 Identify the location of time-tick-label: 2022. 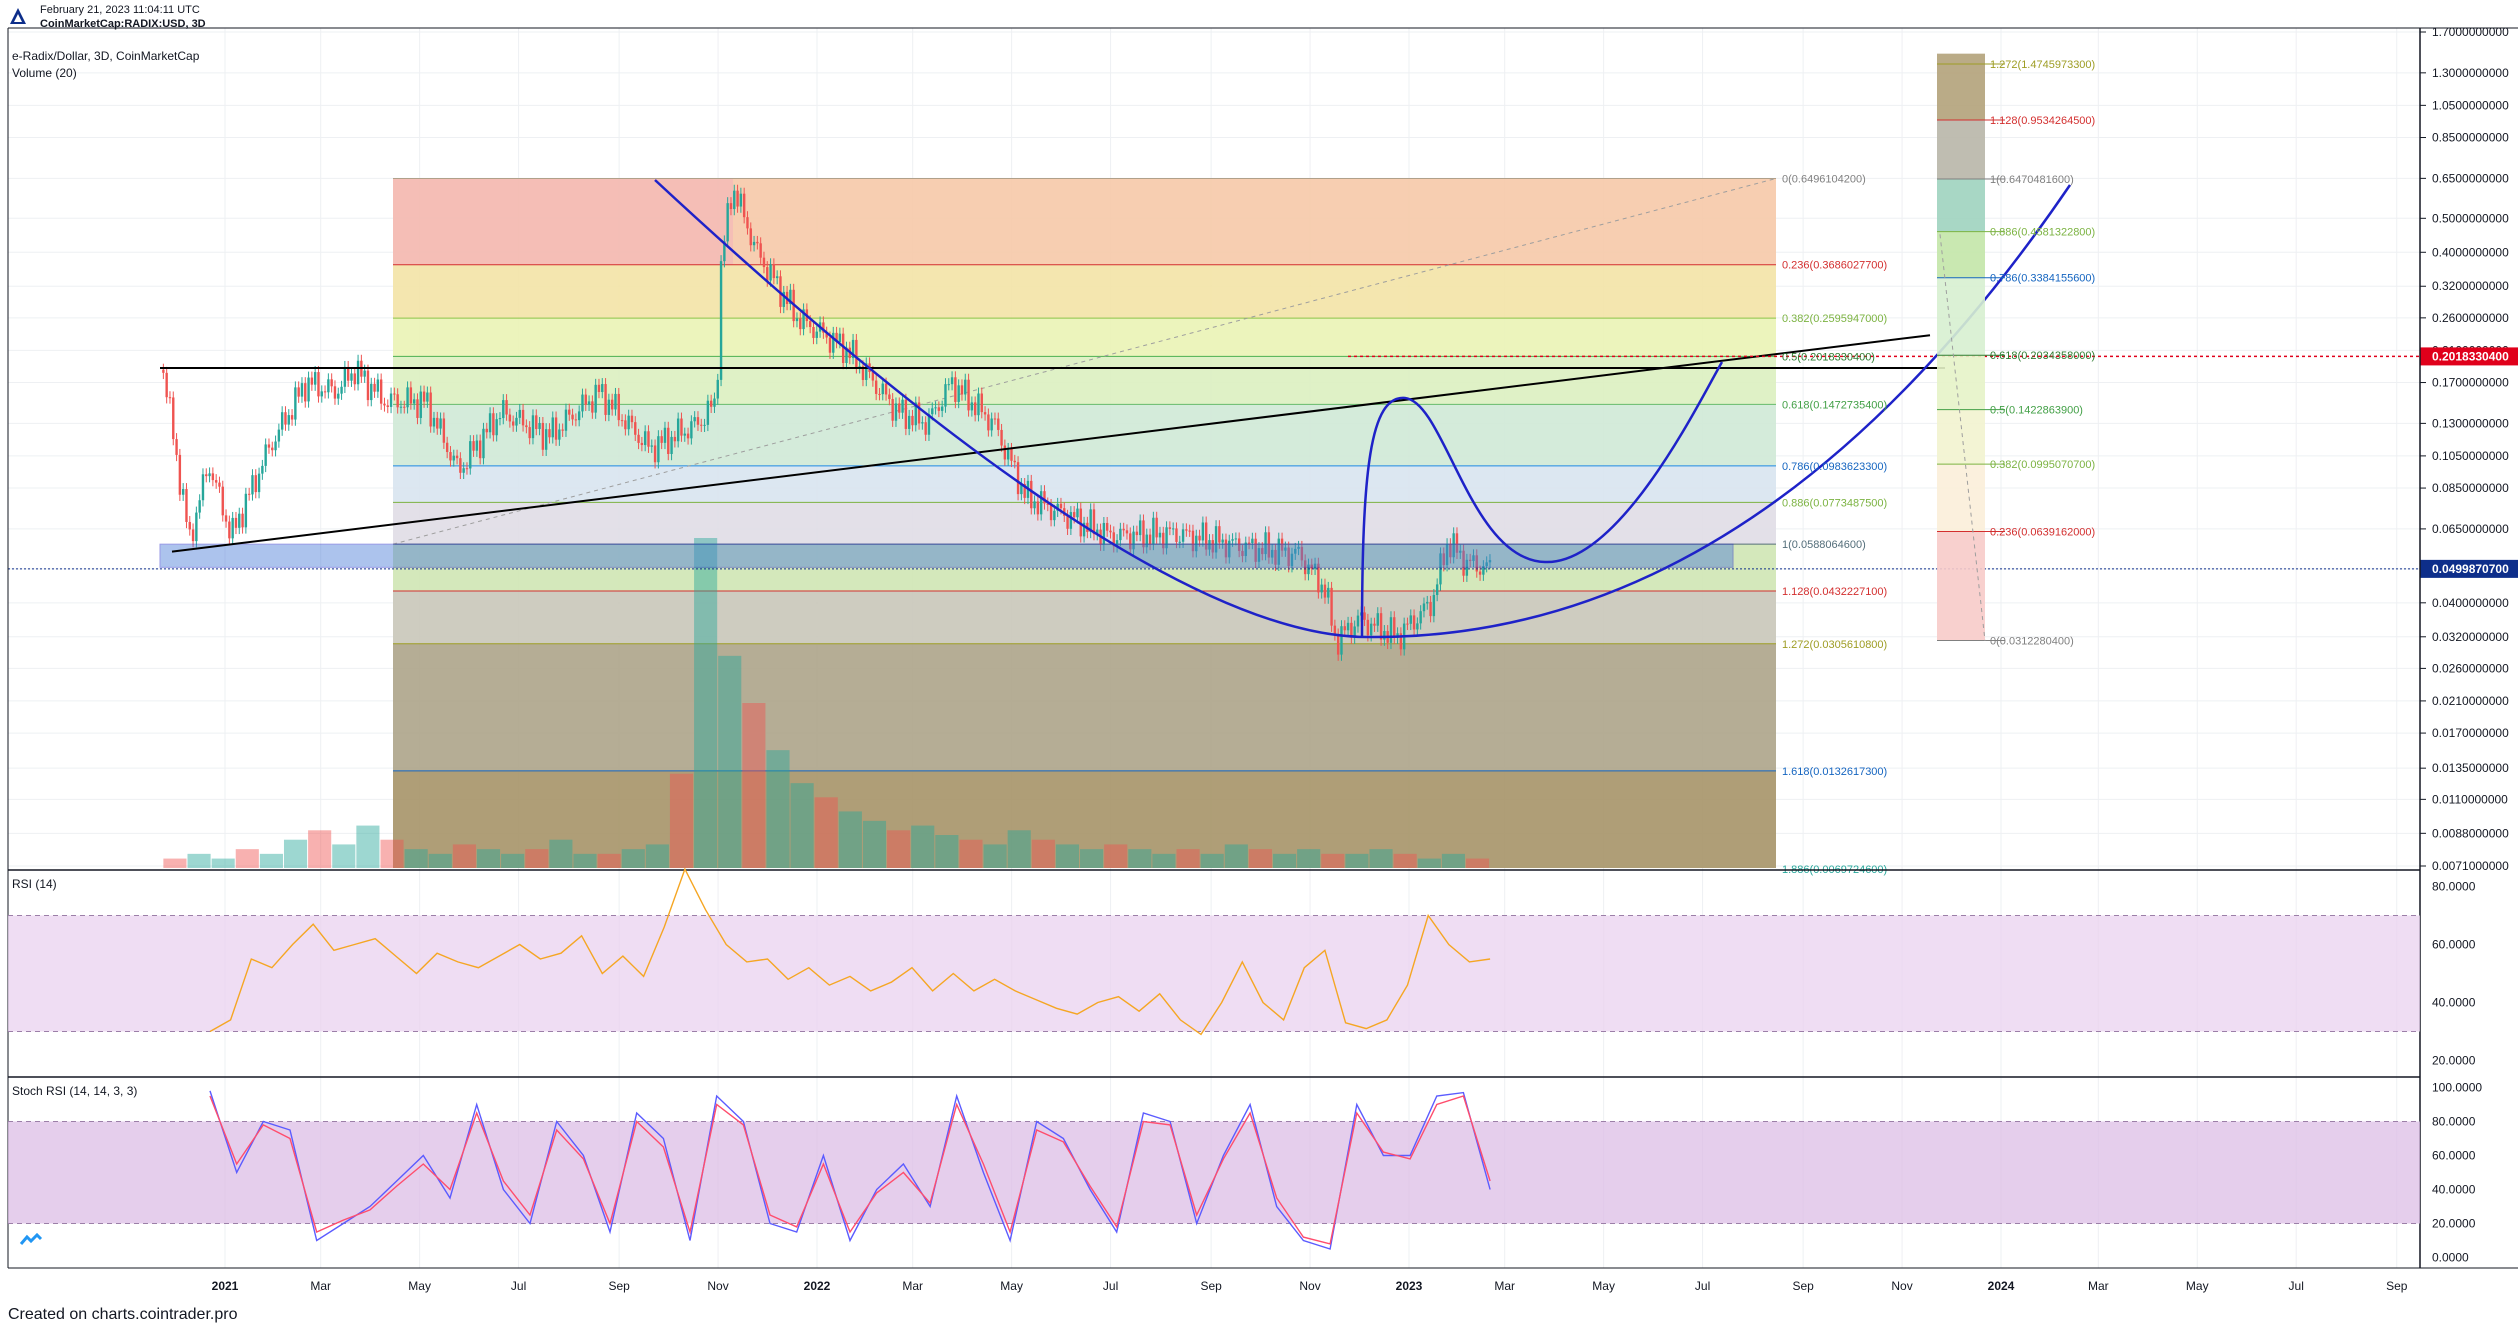
(817, 1286).